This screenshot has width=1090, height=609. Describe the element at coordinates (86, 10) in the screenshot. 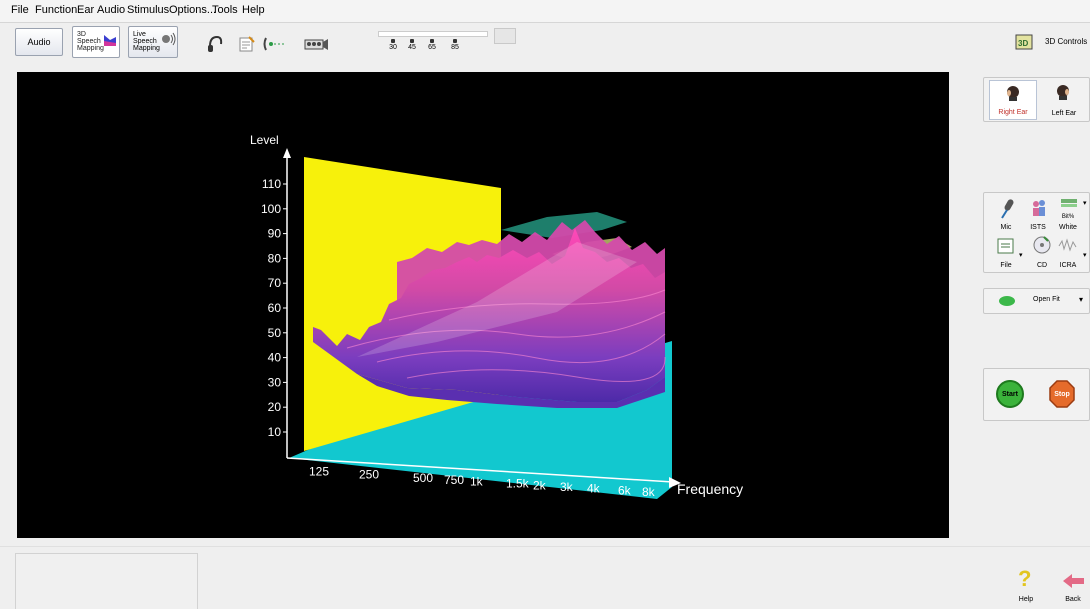

I see `menu-ear: Ear` at that location.